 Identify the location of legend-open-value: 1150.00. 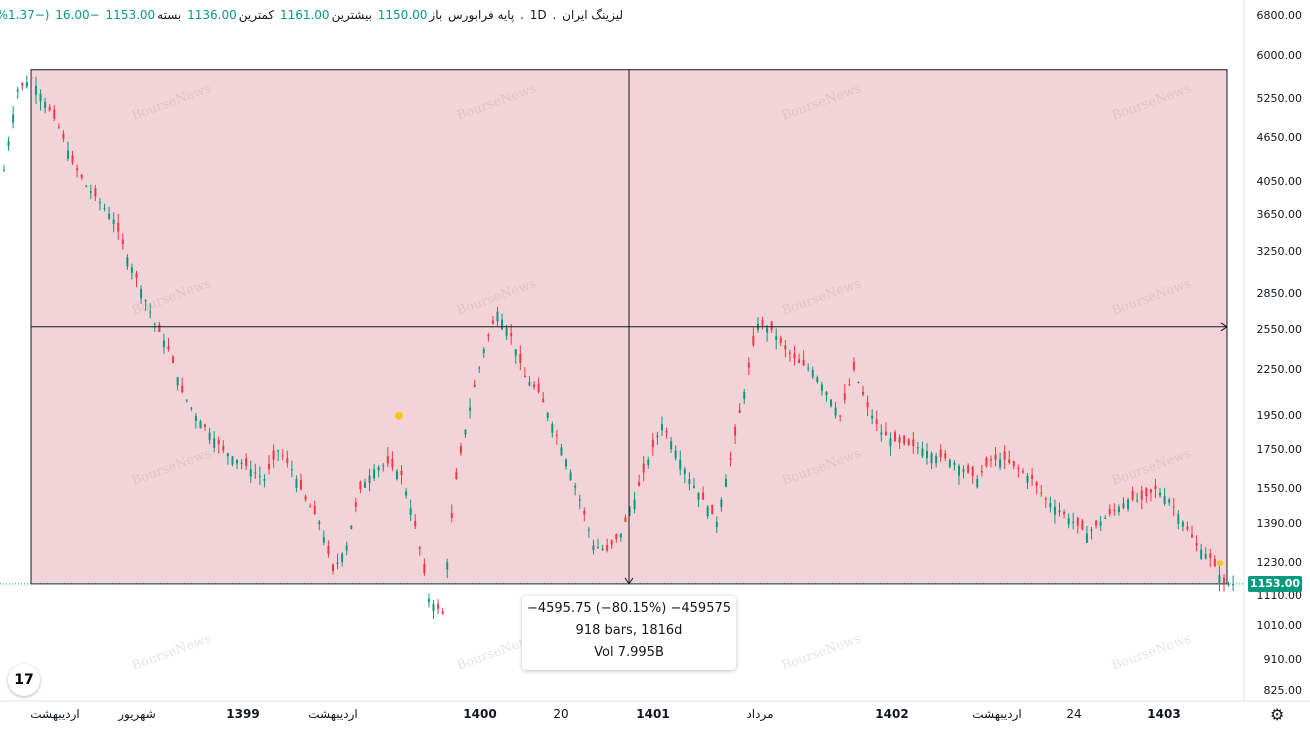
(402, 15).